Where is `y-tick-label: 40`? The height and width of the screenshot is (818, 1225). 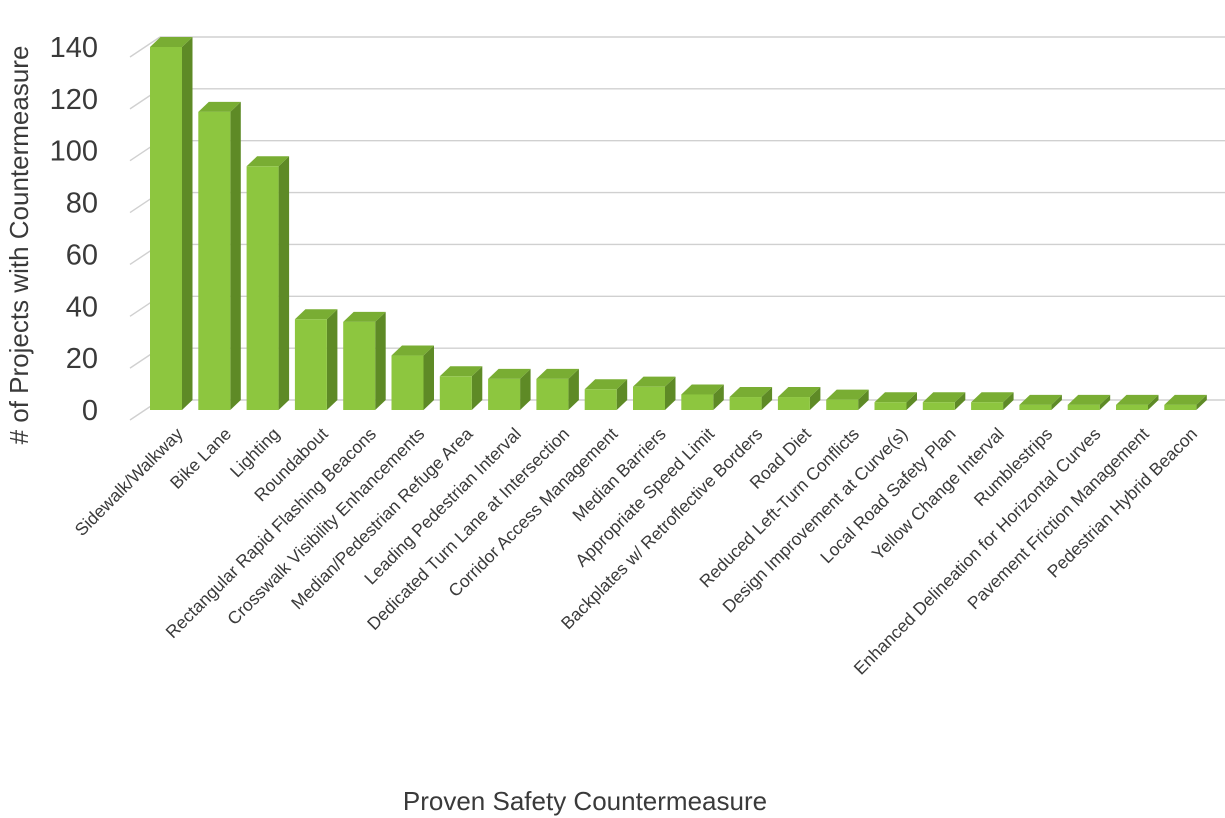
y-tick-label: 40 is located at coordinates (82, 307).